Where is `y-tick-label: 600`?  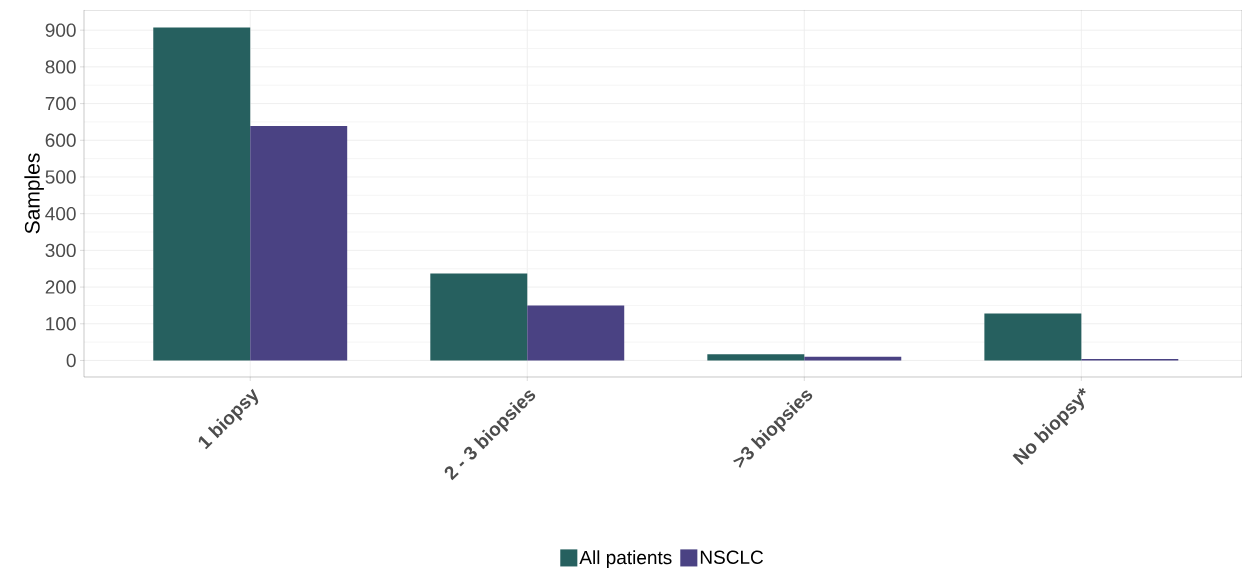 y-tick-label: 600 is located at coordinates (60, 140).